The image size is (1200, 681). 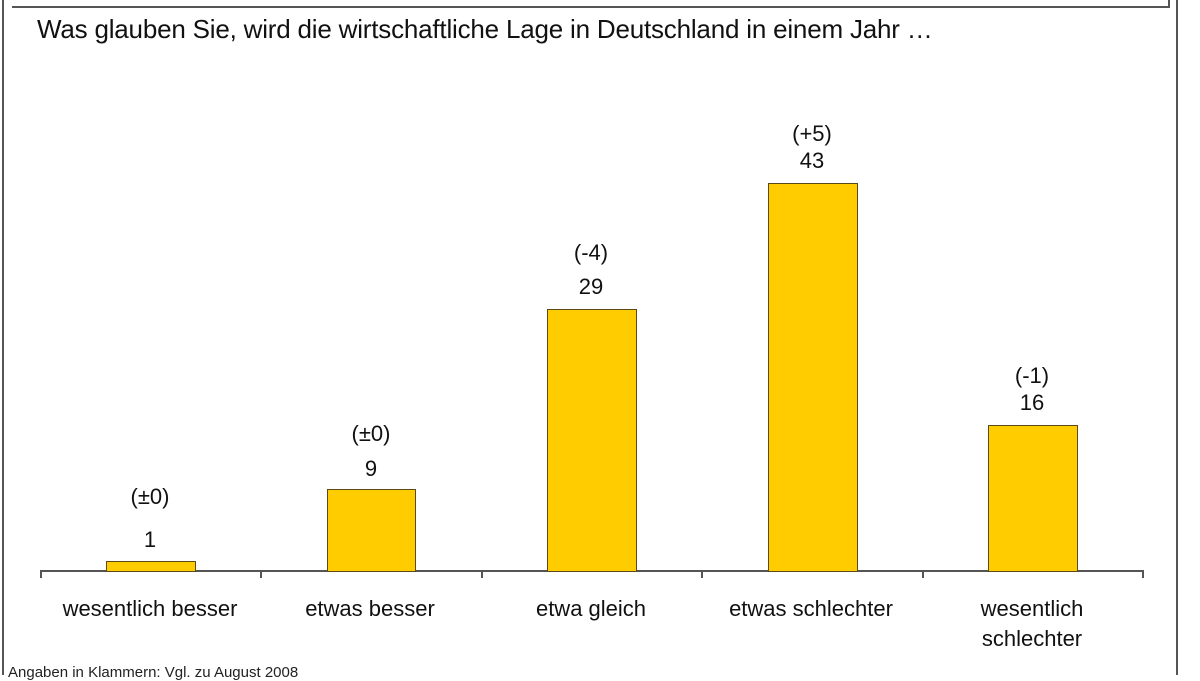 I want to click on bar-value-label: 29, so click(x=591, y=286).